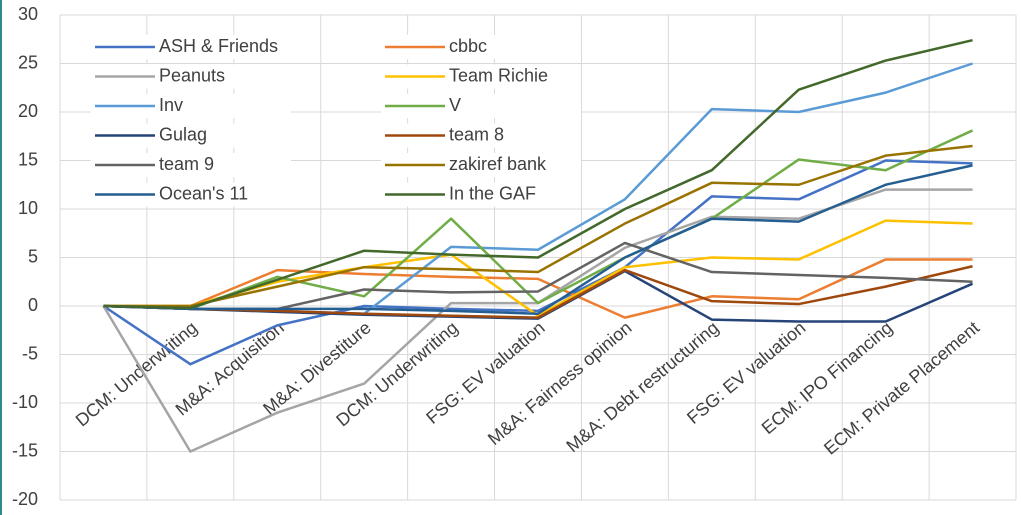 The image size is (1021, 515). What do you see at coordinates (1, 257) in the screenshot?
I see `frame-edge` at bounding box center [1, 257].